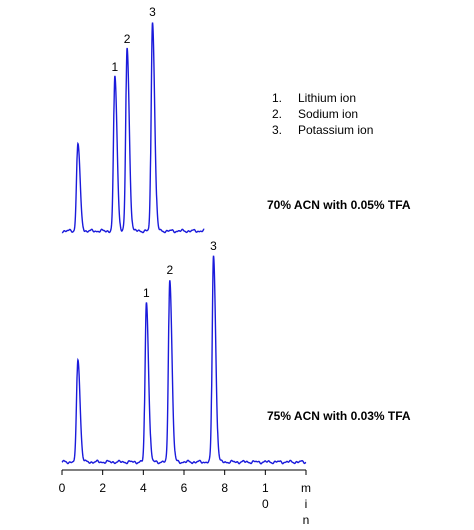 This screenshot has width=474, height=530. What do you see at coordinates (339, 416) in the screenshot?
I see `condition-label-bottom: 75% ACN with 0.03% TFA` at bounding box center [339, 416].